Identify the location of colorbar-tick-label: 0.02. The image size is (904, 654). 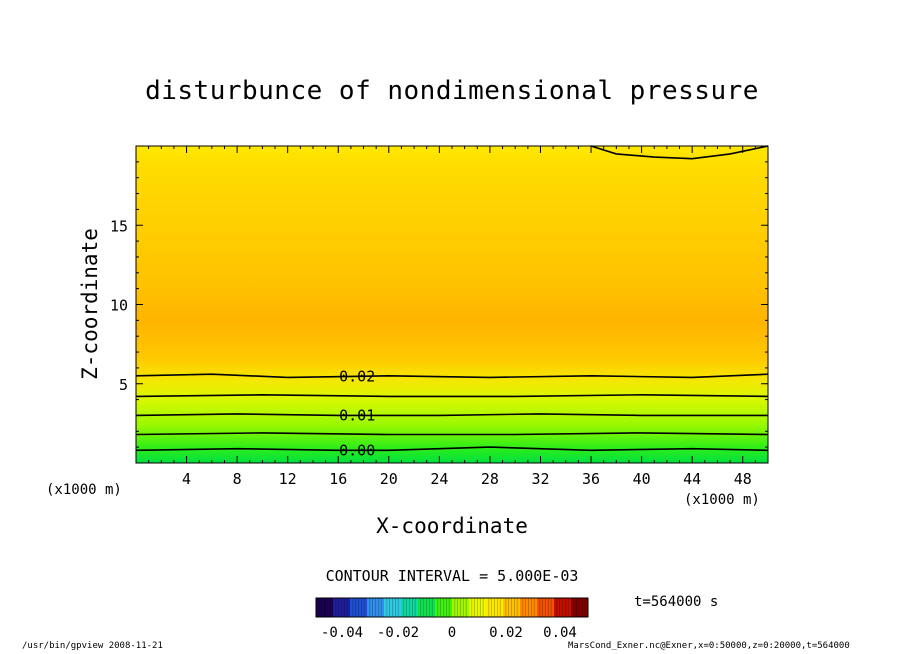
(506, 633).